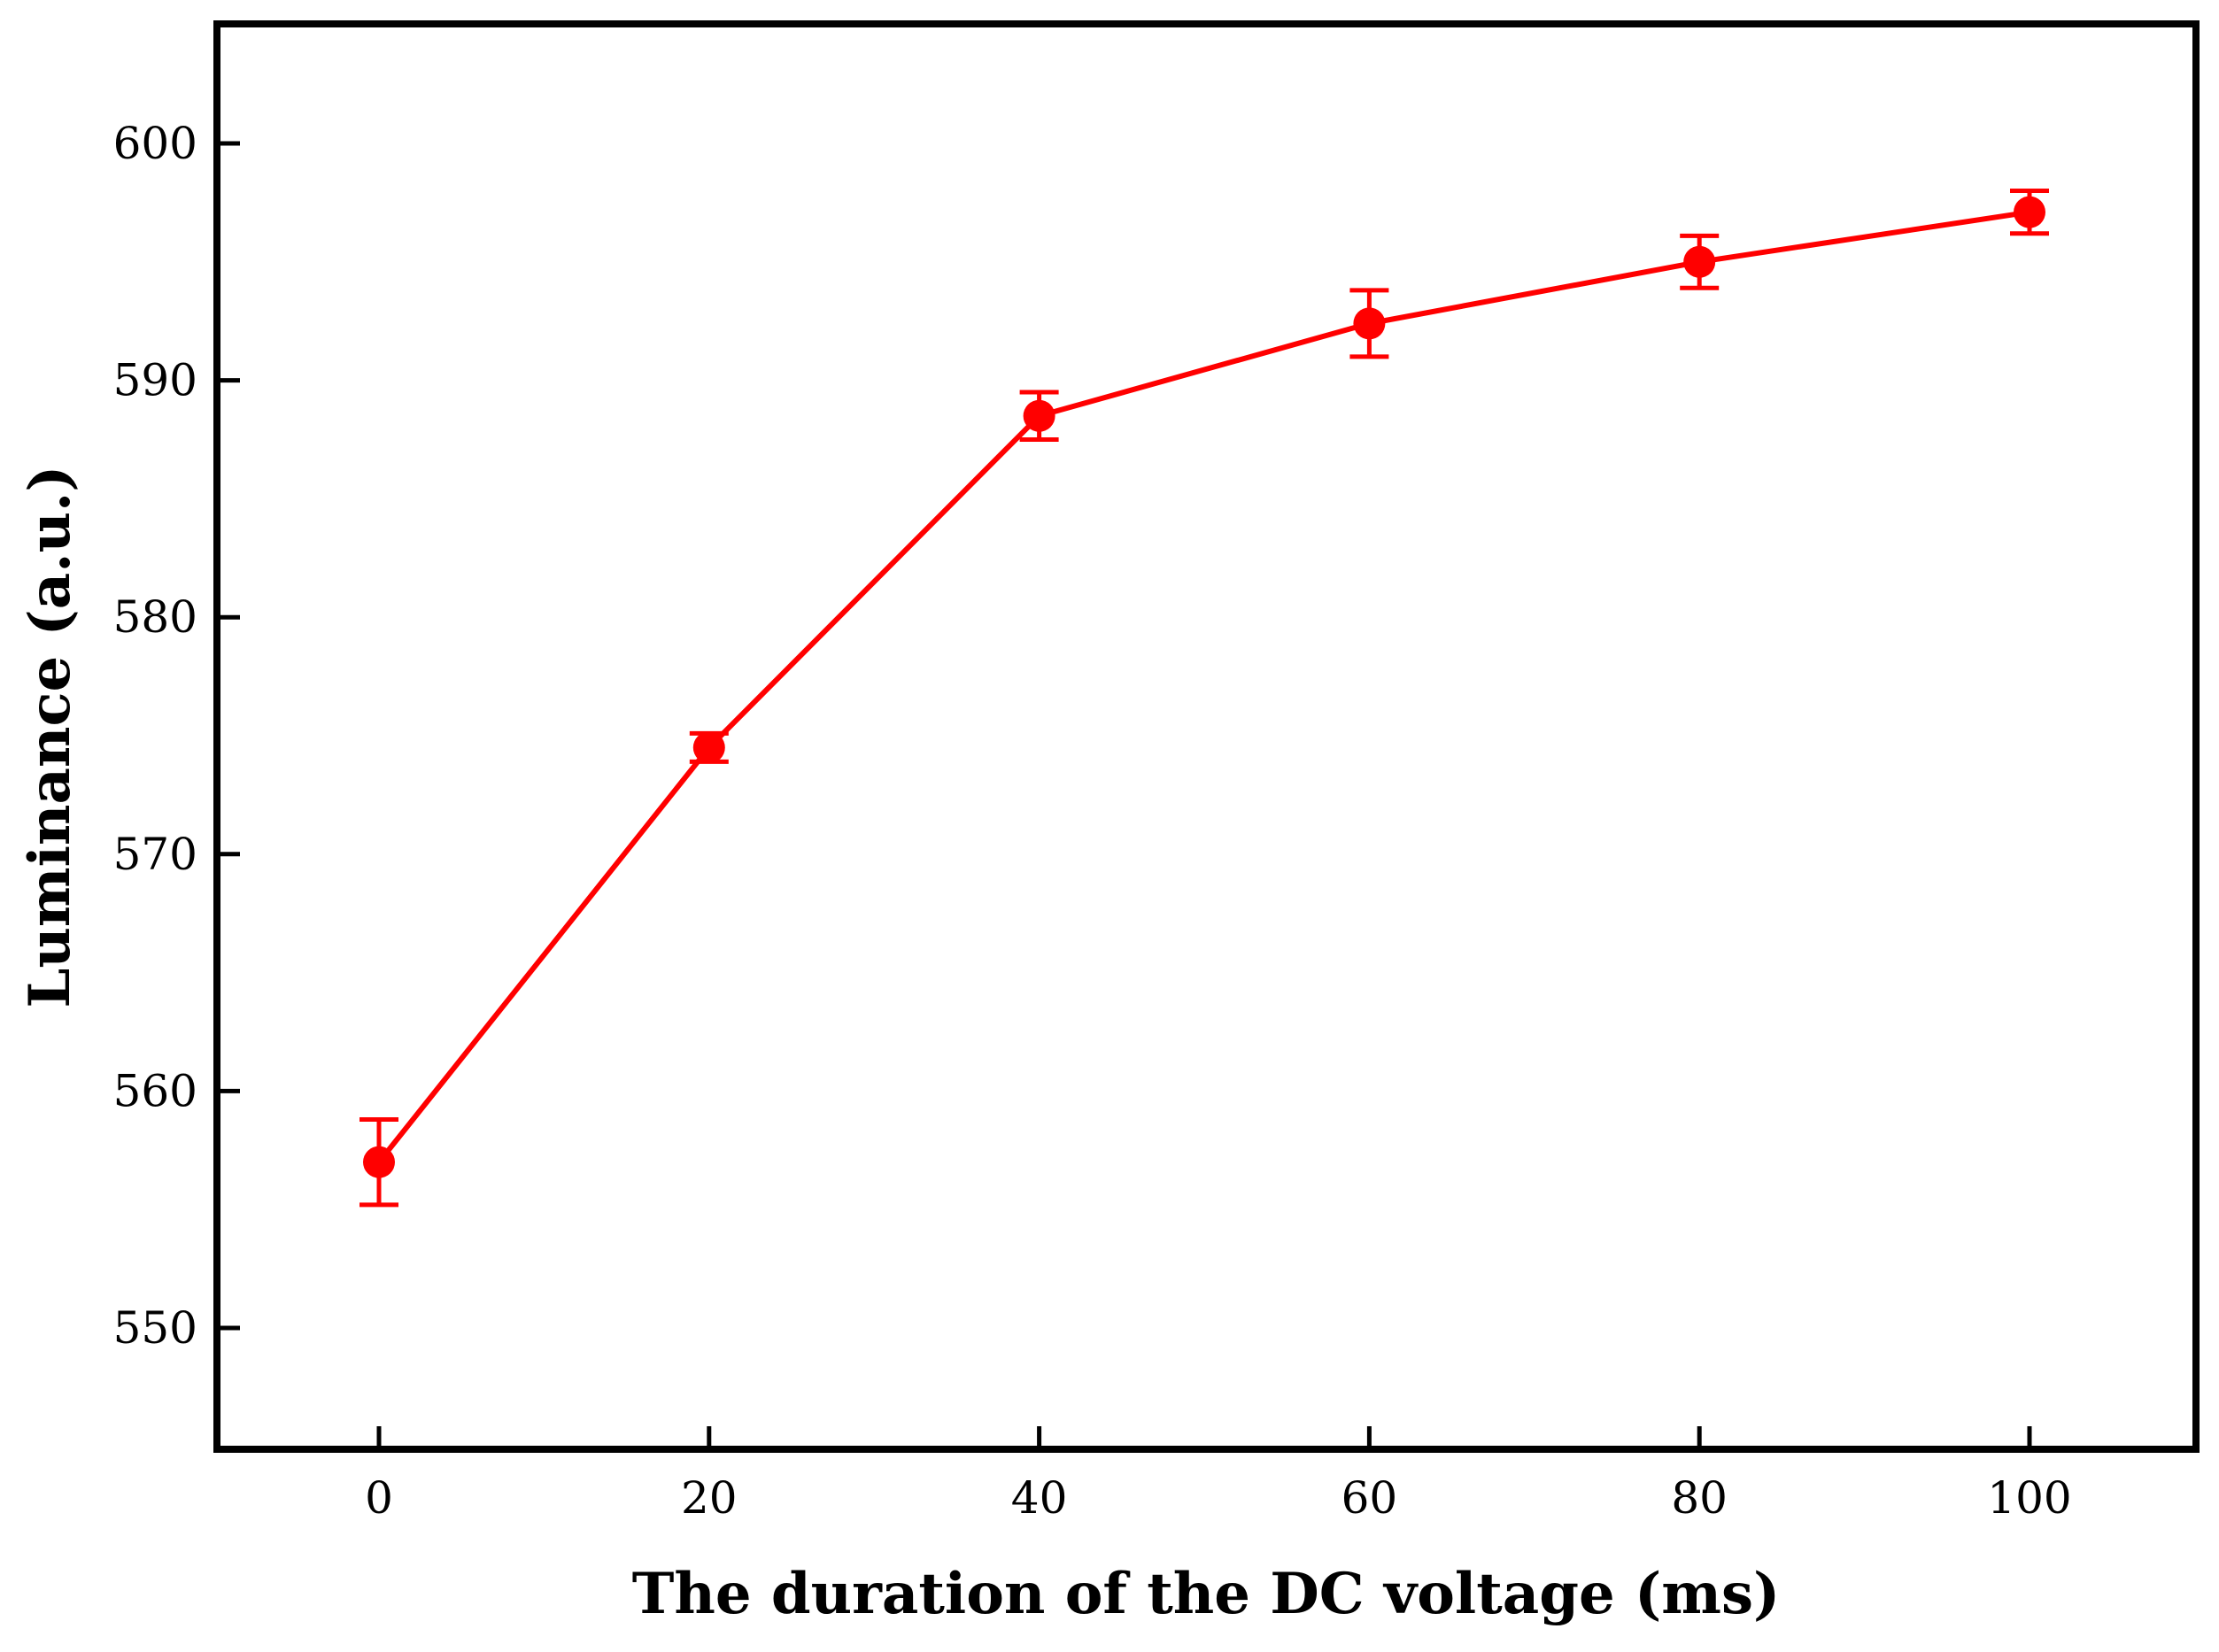 The height and width of the screenshot is (1652, 2219). What do you see at coordinates (155, 380) in the screenshot?
I see `y-tick-label: 590` at bounding box center [155, 380].